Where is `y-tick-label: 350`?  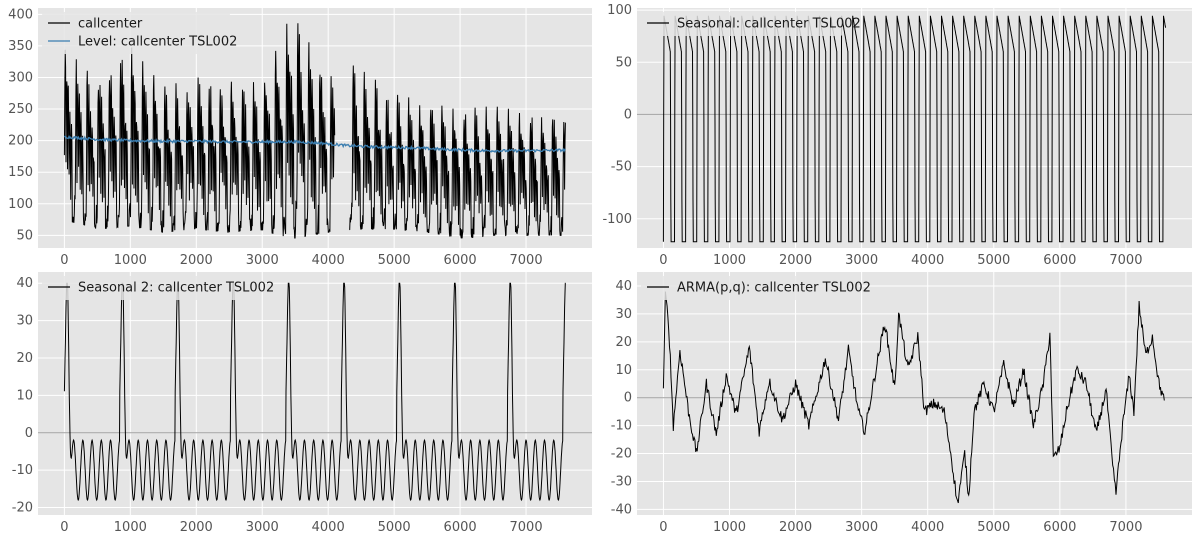
y-tick-label: 350 is located at coordinates (20, 46).